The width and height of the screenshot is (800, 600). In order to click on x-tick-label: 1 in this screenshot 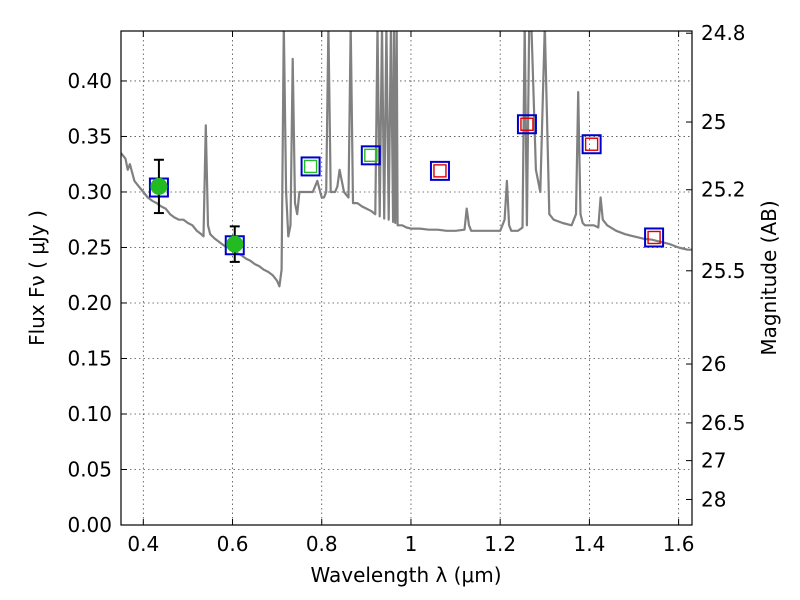, I will do `click(411, 544)`.